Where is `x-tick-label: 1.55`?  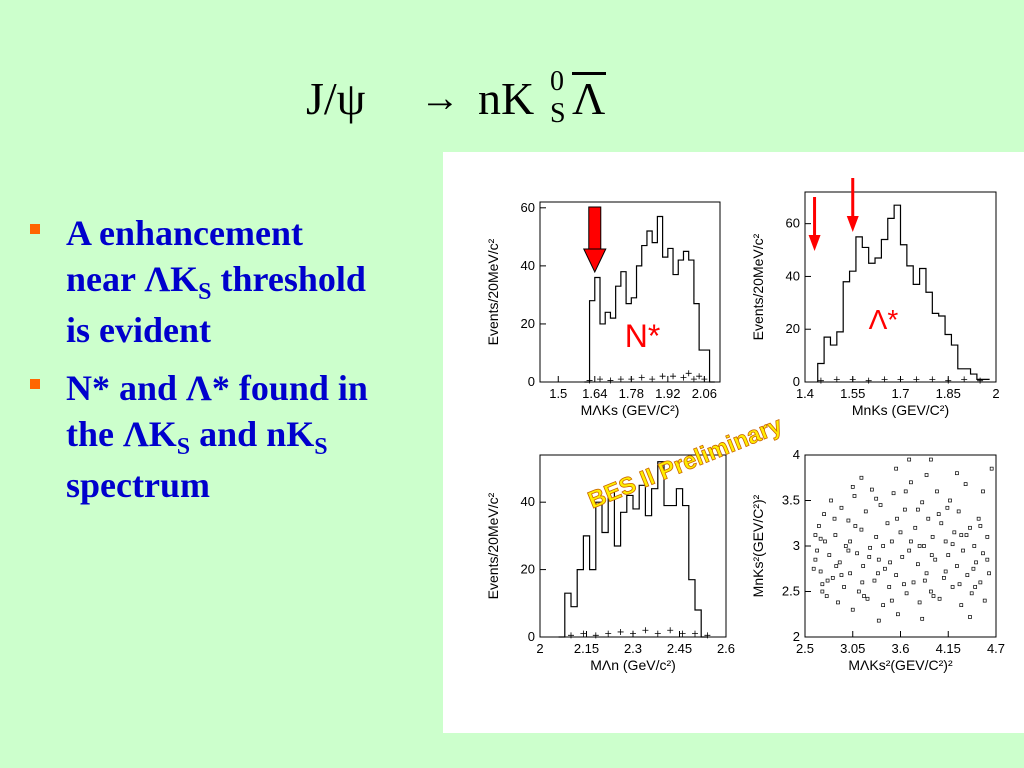 x-tick-label: 1.55 is located at coordinates (852, 393).